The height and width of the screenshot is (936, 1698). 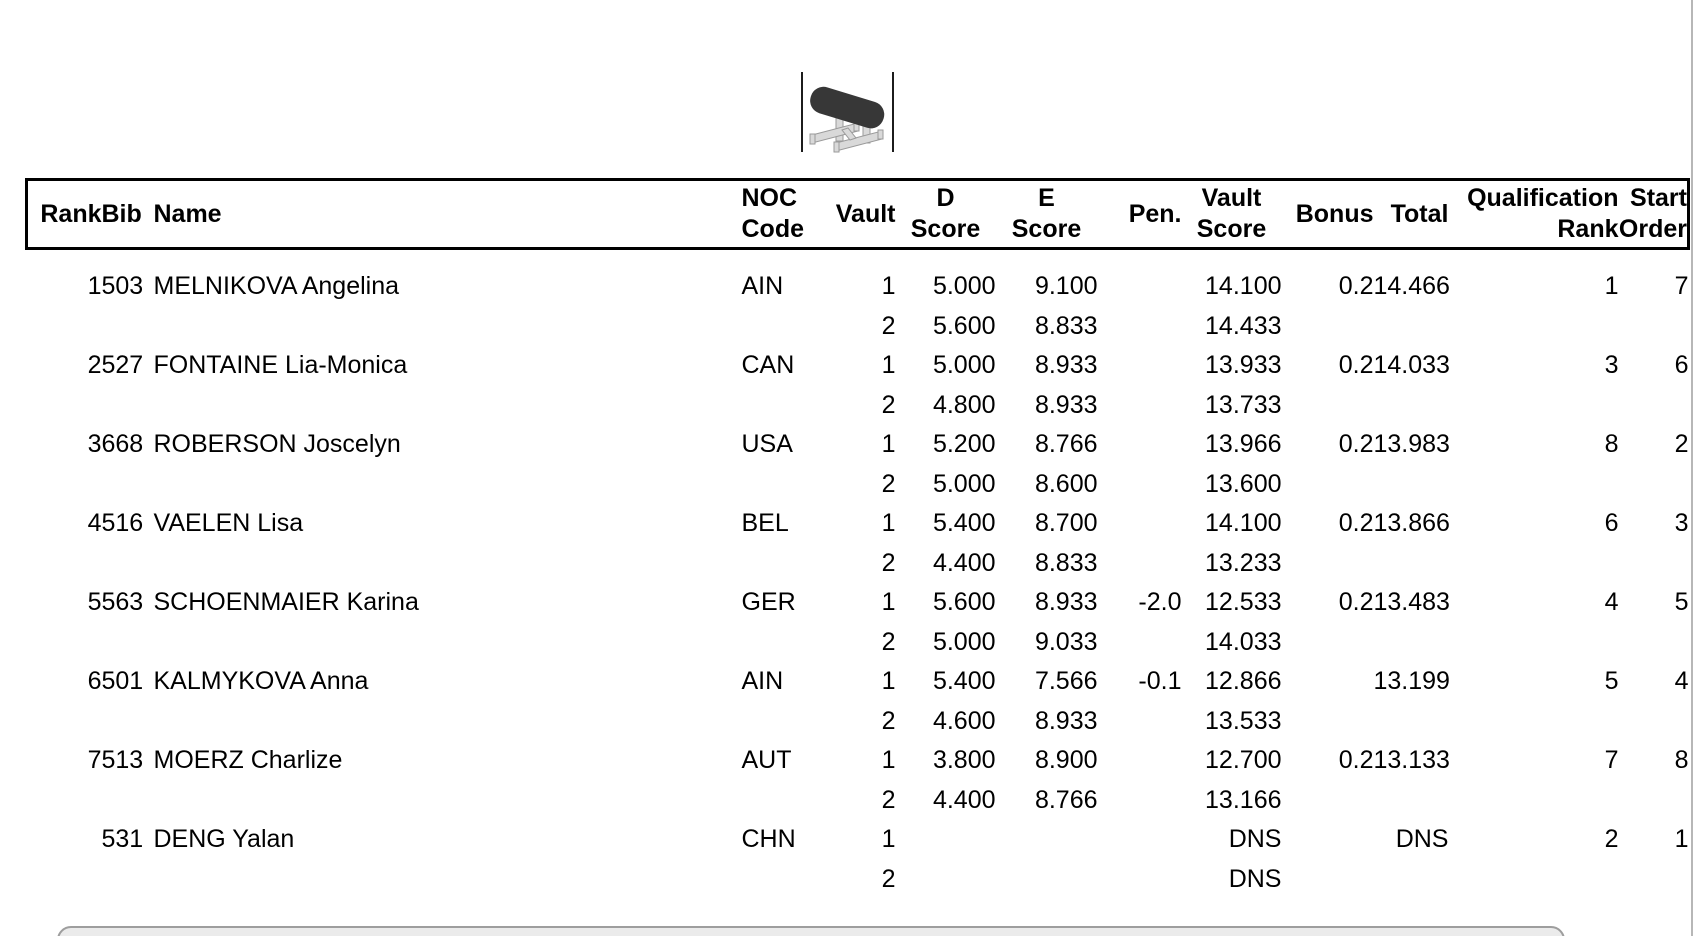 I want to click on col-header-d-score: D Score, so click(x=945, y=214).